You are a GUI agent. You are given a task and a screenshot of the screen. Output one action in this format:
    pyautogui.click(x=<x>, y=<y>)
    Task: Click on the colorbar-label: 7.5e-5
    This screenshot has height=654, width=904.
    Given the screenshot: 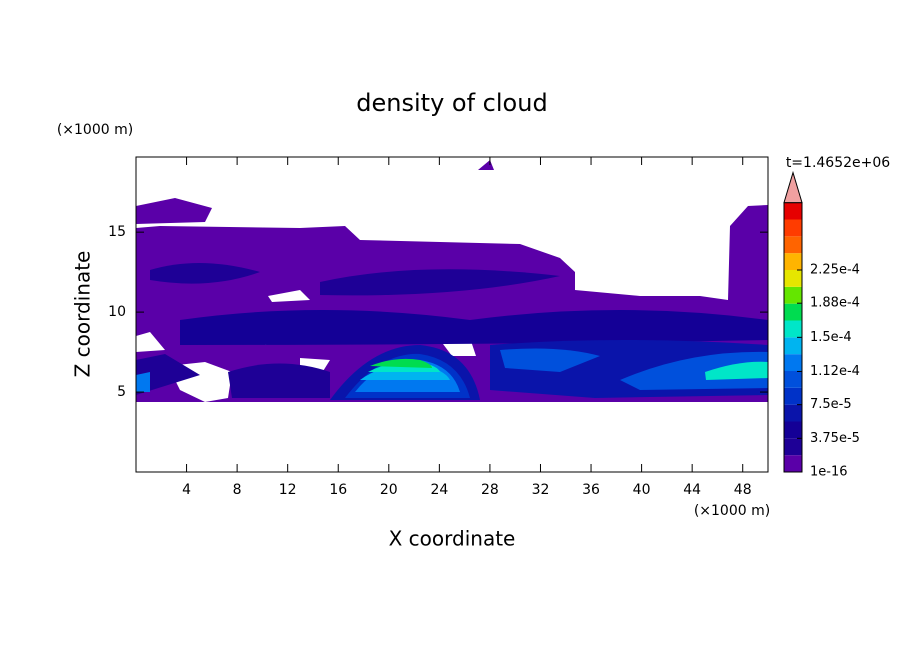 What is the action you would take?
    pyautogui.click(x=831, y=404)
    